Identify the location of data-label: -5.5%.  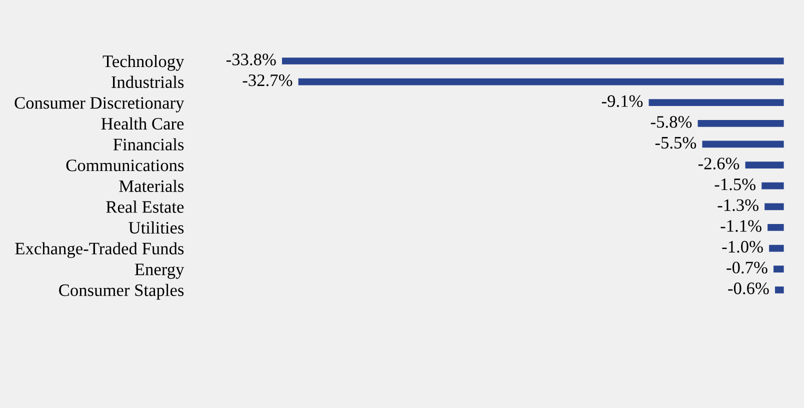
(675, 142).